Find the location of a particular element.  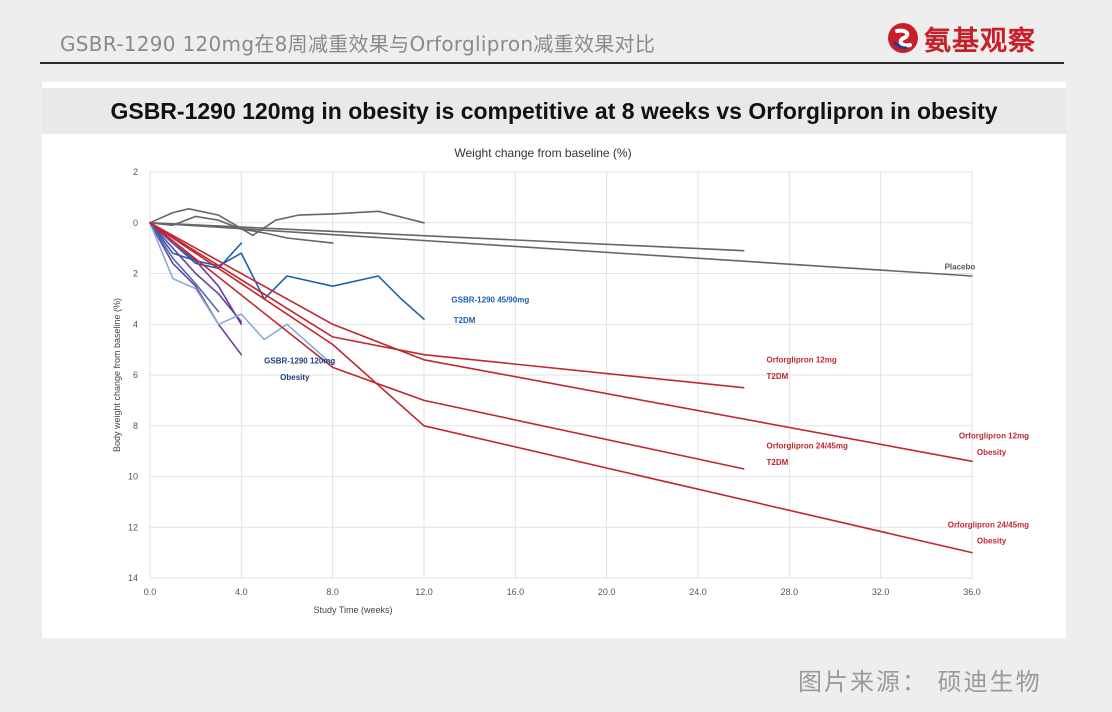

x-tick-label: 0.0 is located at coordinates (150, 592).